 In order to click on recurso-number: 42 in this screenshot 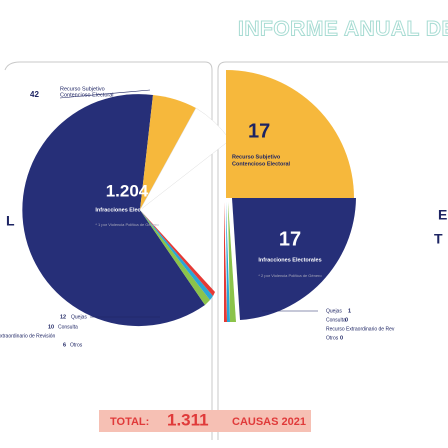, I will do `click(34, 94)`.